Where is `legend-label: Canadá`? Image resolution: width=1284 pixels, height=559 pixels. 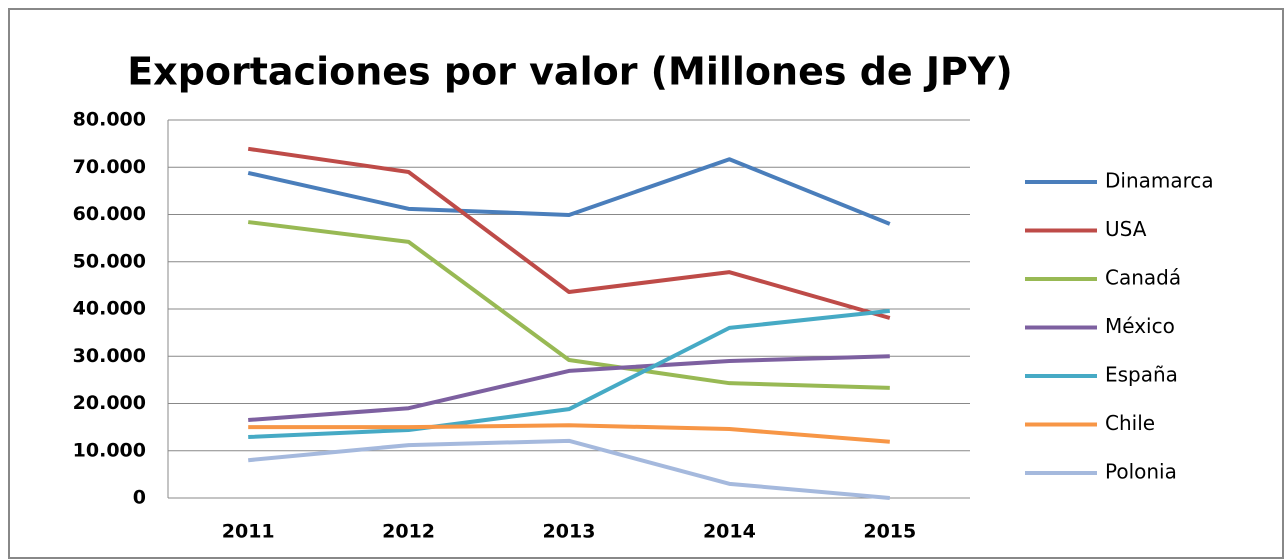
legend-label: Canadá is located at coordinates (1143, 278).